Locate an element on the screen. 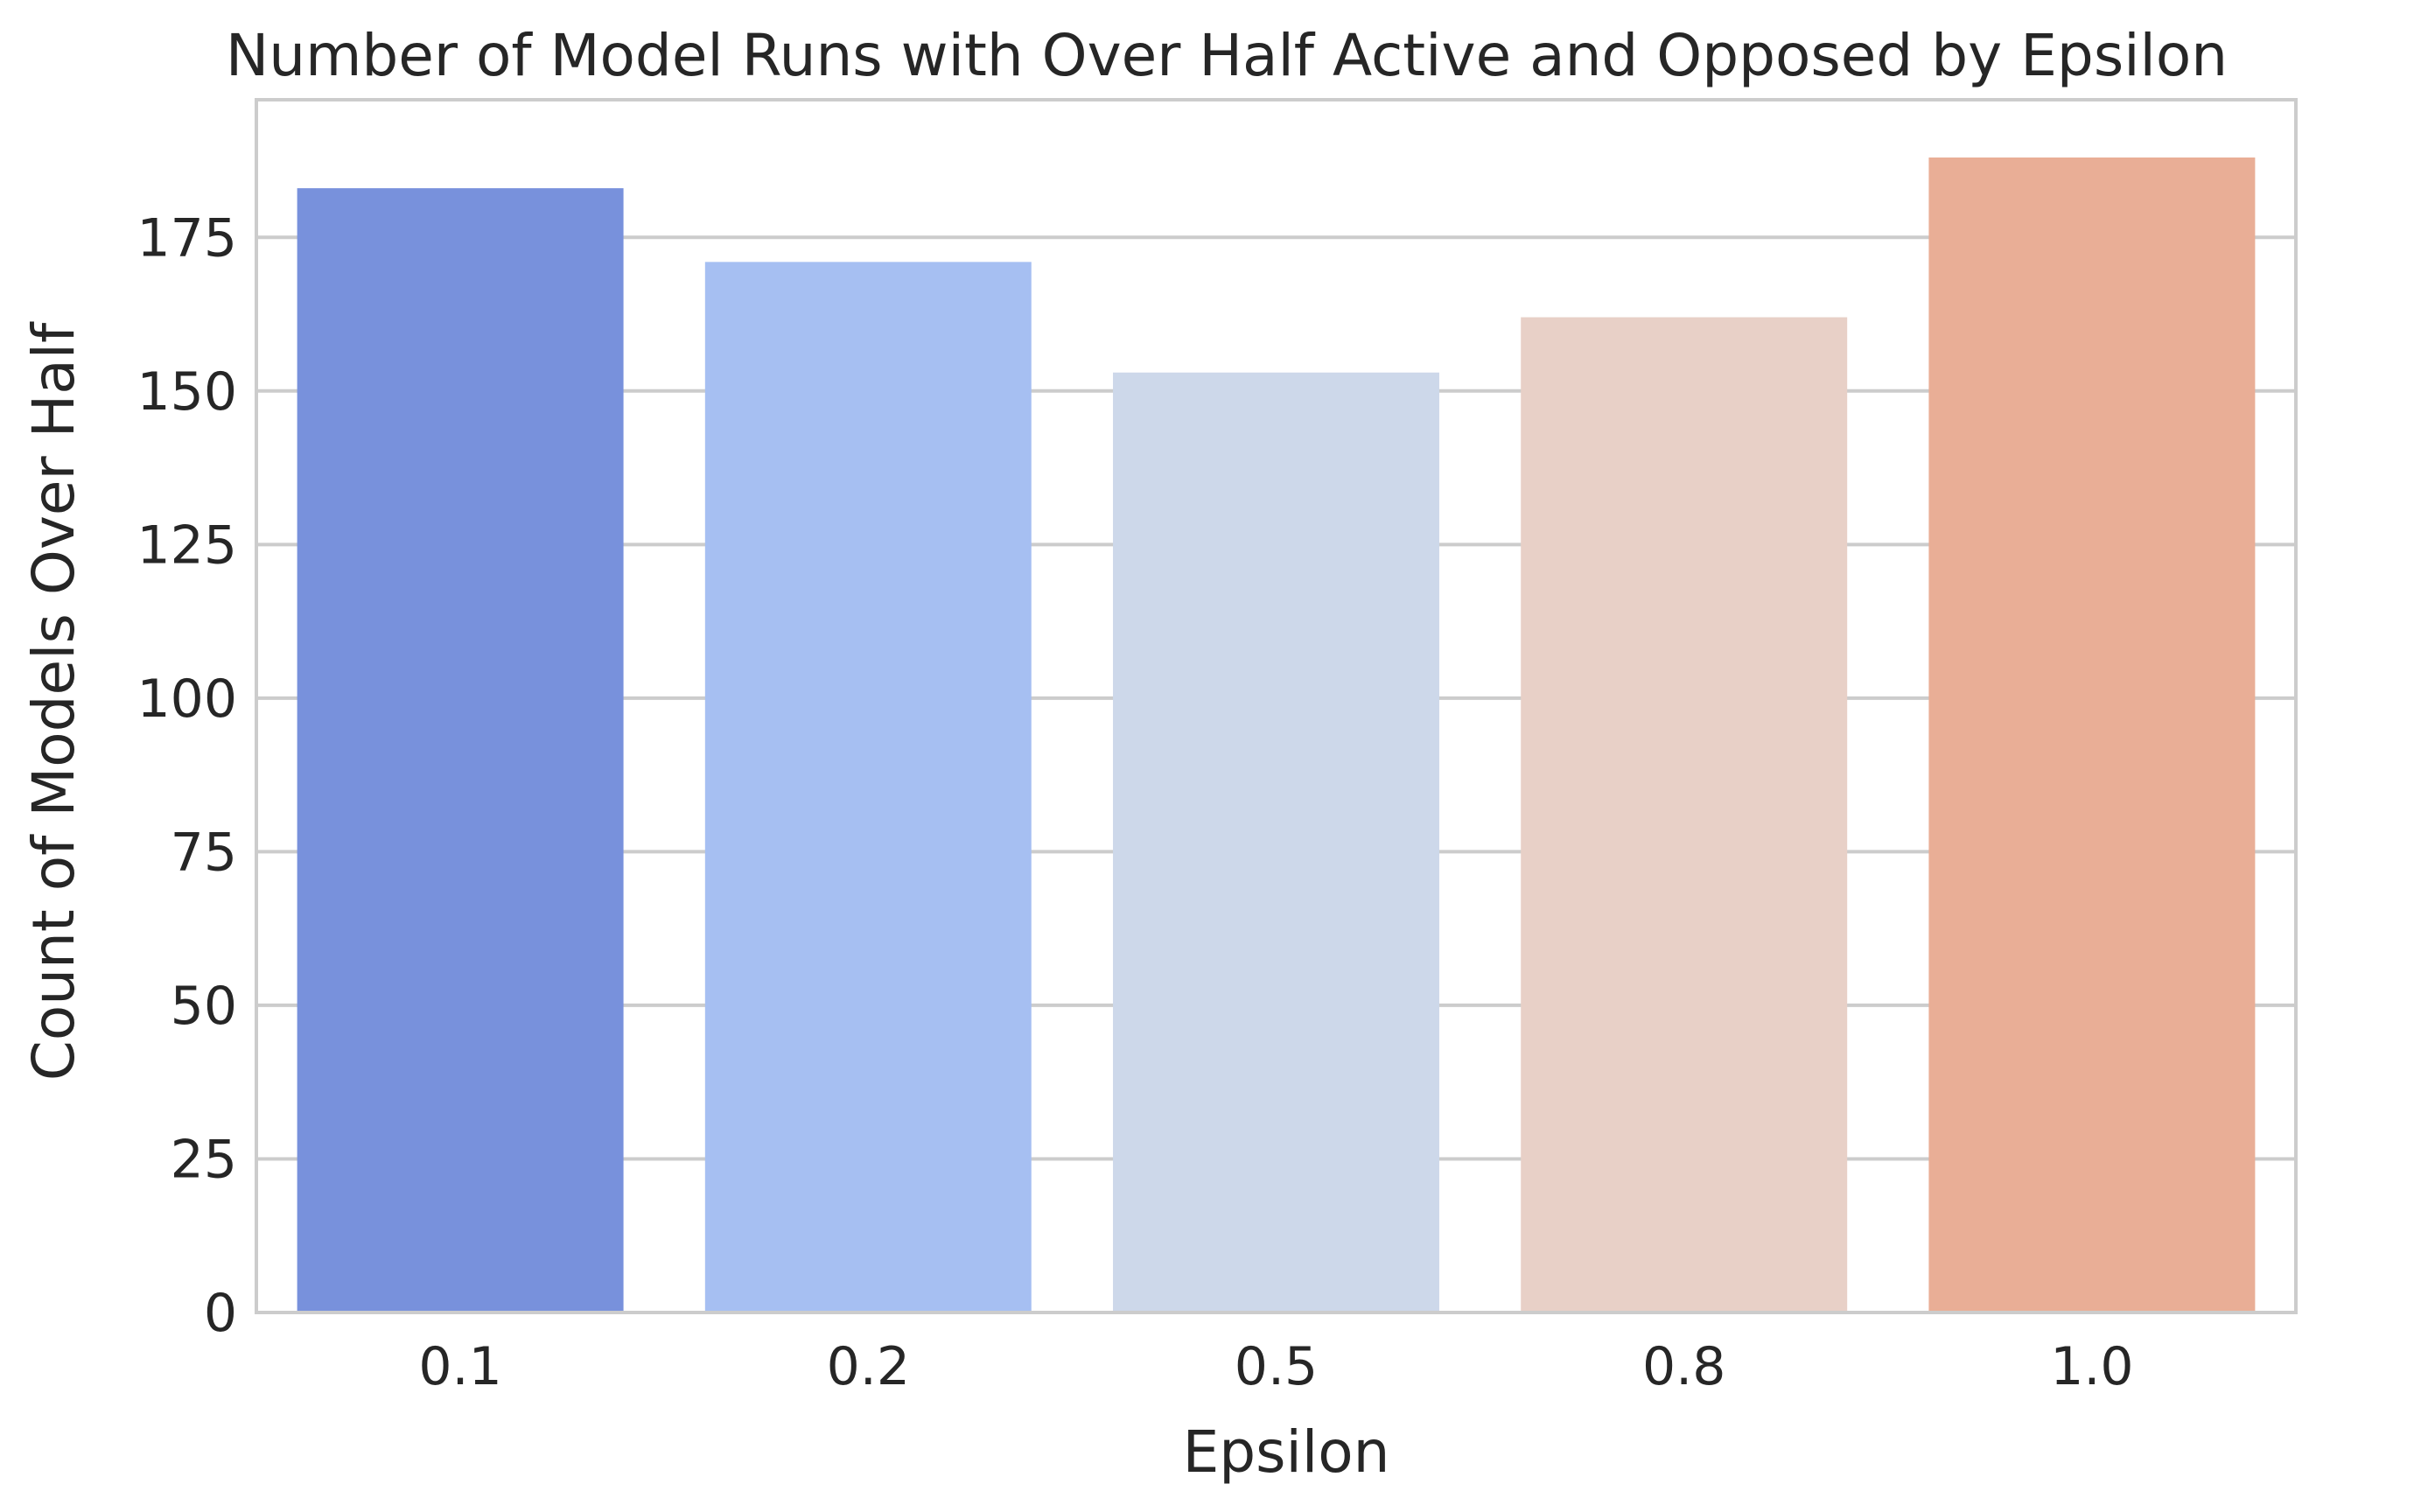  y-tick-label: 125 is located at coordinates (186, 545).